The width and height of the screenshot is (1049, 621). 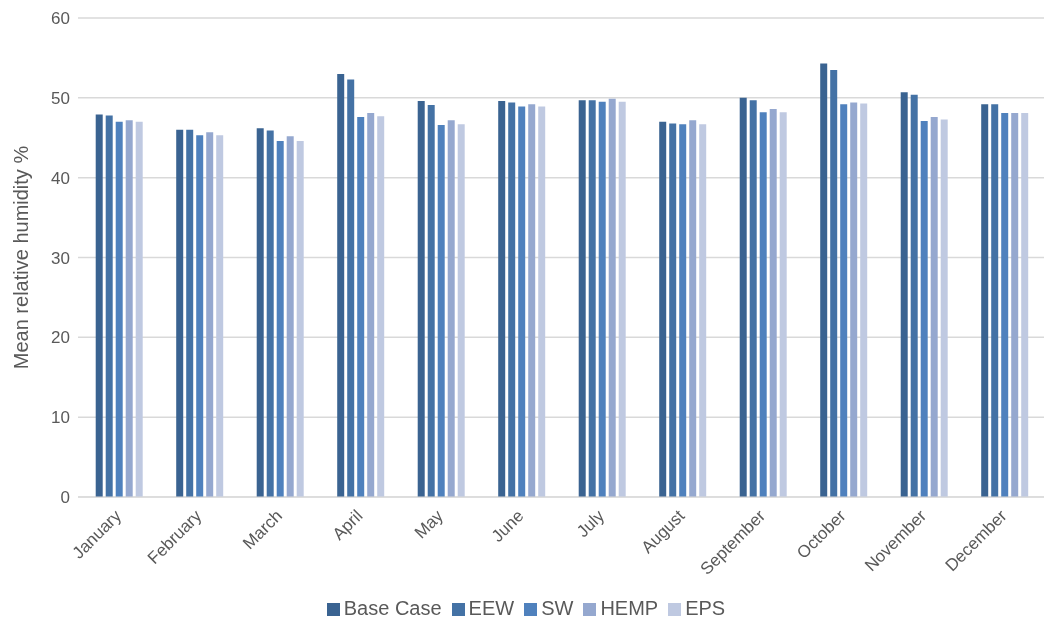 I want to click on x-tick-label: May, so click(x=429, y=524).